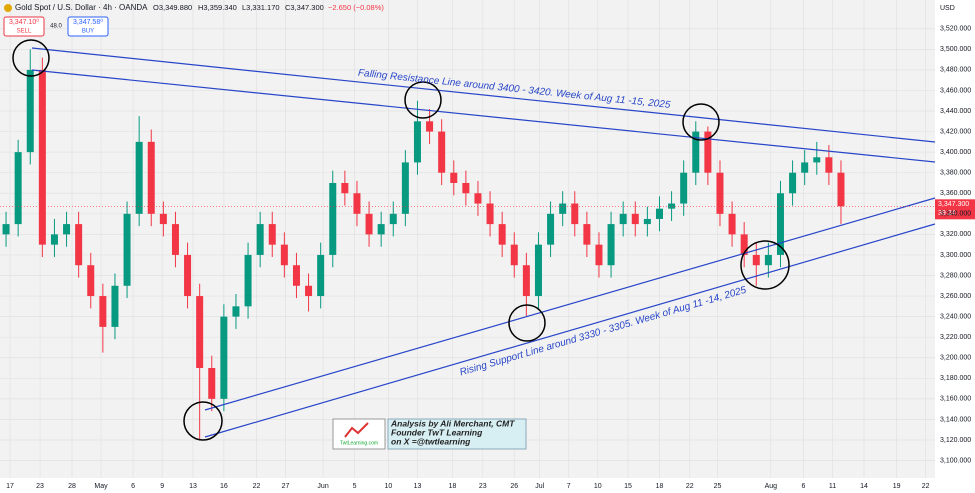 The image size is (975, 493). What do you see at coordinates (955, 193) in the screenshot?
I see `y-tick-label: 3,360.000` at bounding box center [955, 193].